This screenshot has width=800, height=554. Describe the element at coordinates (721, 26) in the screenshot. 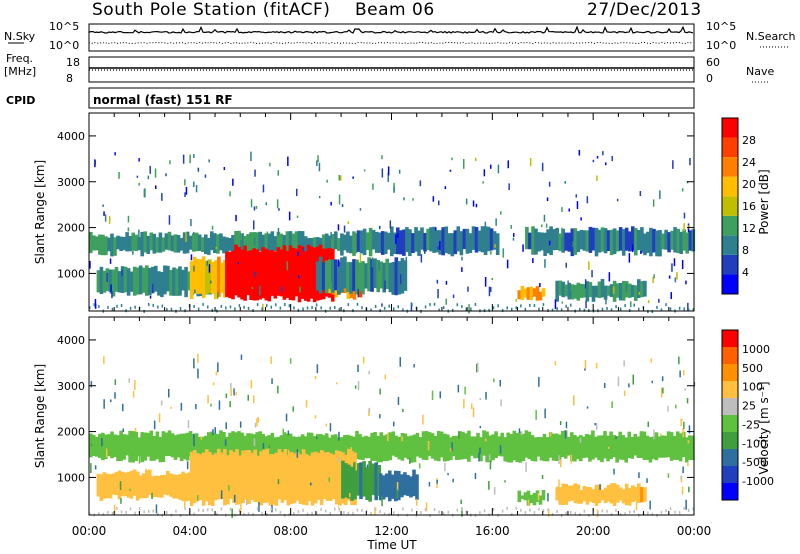

I see `nsearch-tick-top: 10^5` at that location.